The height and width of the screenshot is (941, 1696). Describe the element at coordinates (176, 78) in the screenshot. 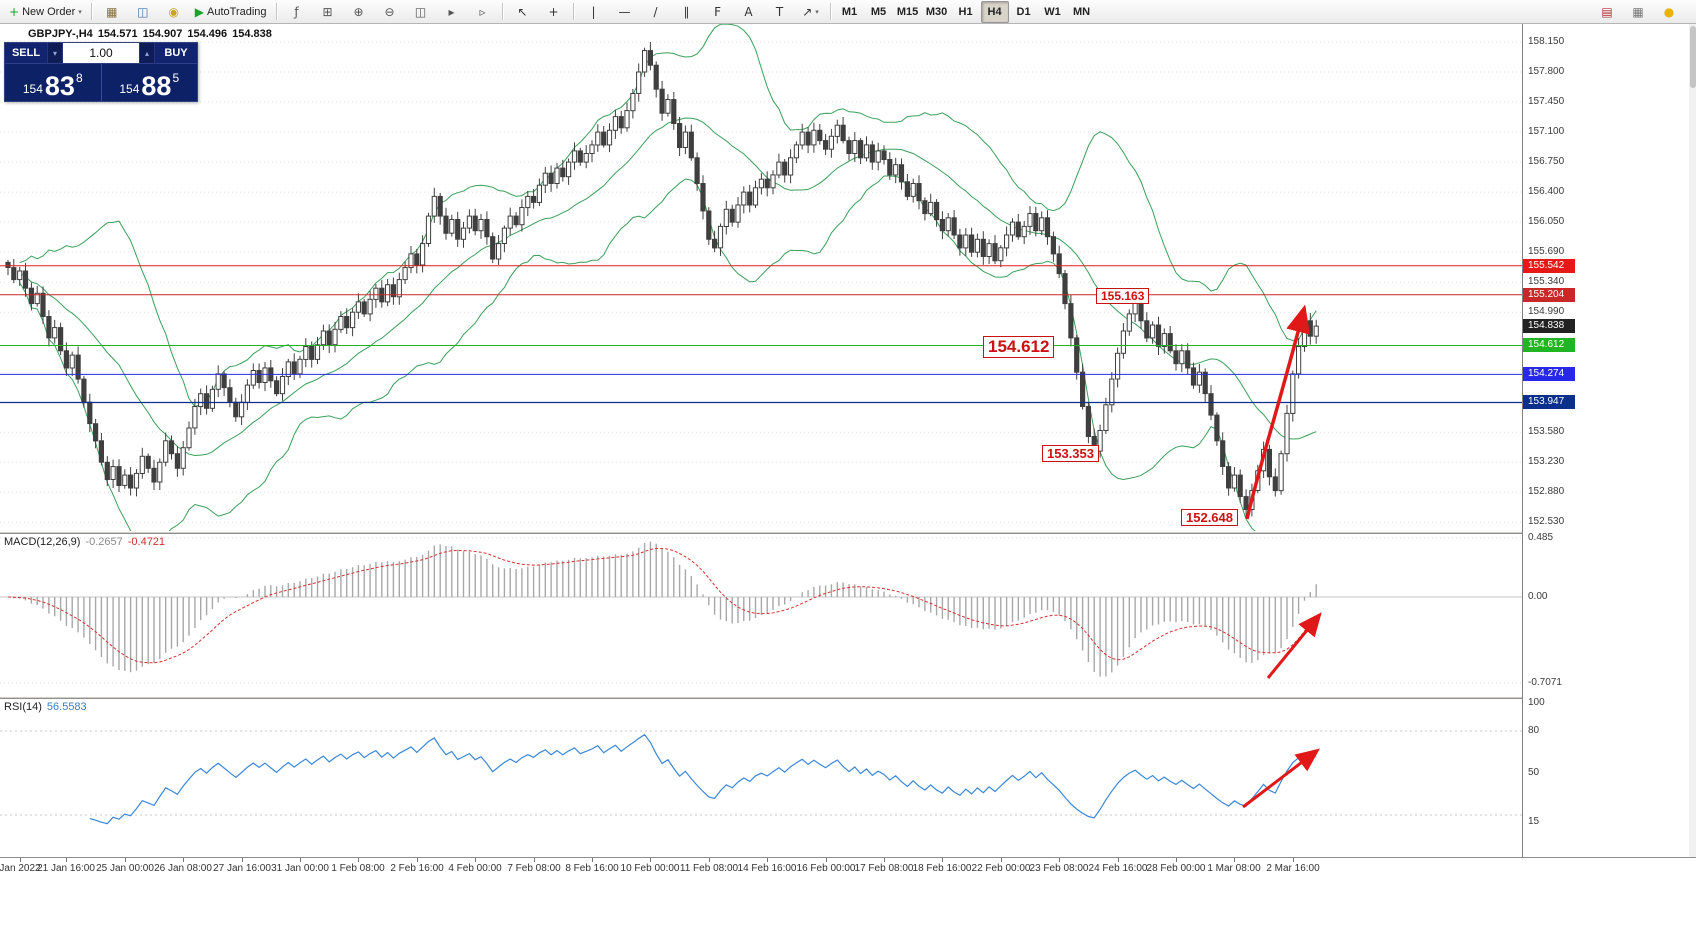

I see `ask-pip-digit: 5` at that location.